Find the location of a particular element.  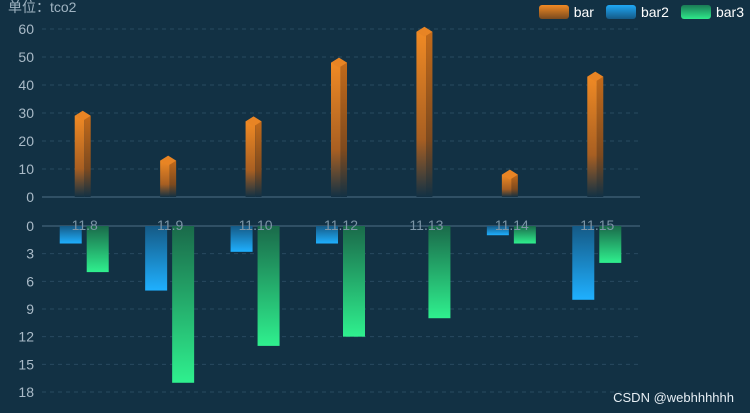

top-y-tick-label: 10 is located at coordinates (26, 169).